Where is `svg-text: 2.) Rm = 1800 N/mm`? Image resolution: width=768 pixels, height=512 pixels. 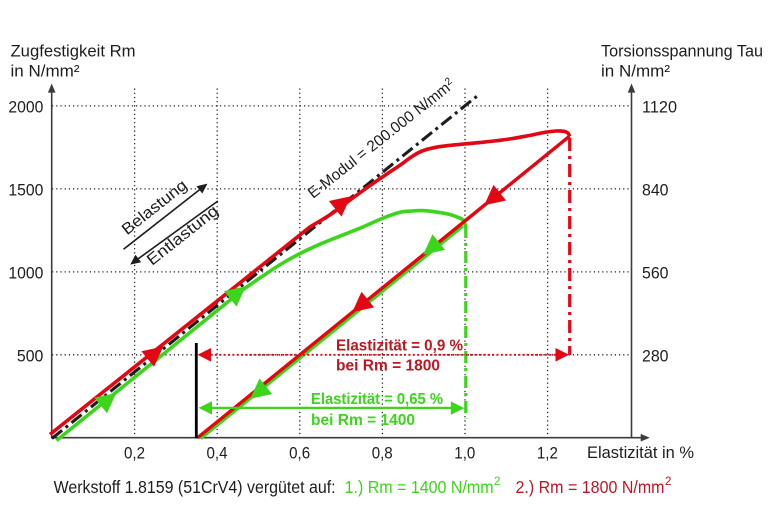 svg-text: 2.) Rm = 1800 N/mm is located at coordinates (590, 487).